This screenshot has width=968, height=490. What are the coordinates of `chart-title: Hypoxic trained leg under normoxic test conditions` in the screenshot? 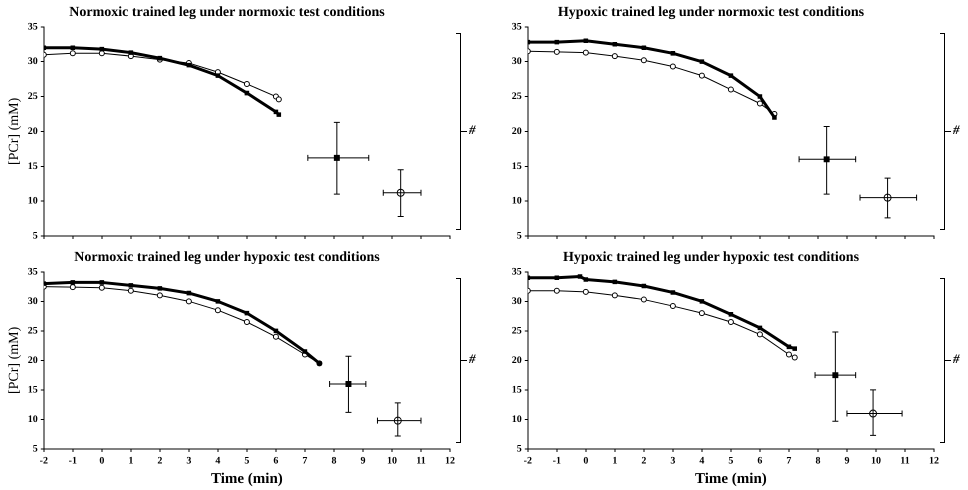 It's located at (711, 12).